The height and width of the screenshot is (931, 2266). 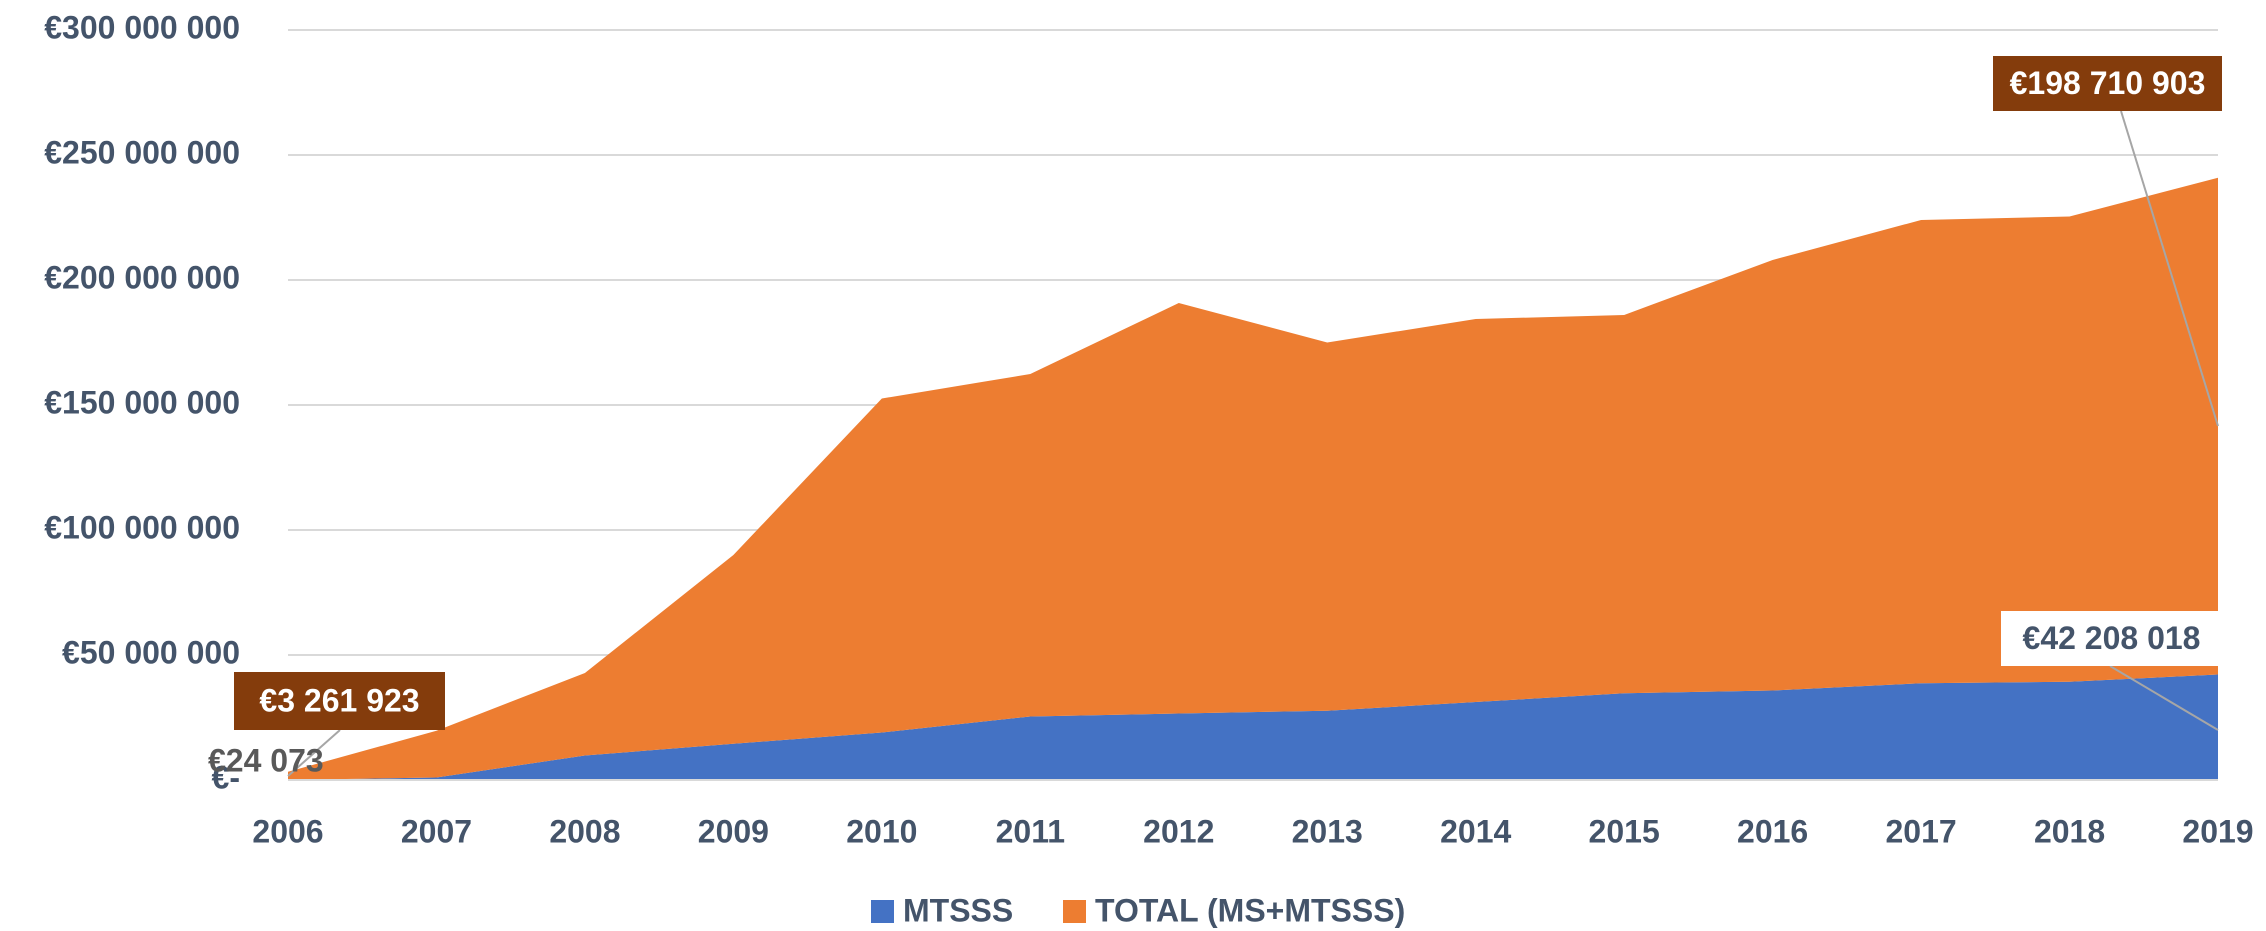 I want to click on data-label: €3 261 923, so click(x=339, y=700).